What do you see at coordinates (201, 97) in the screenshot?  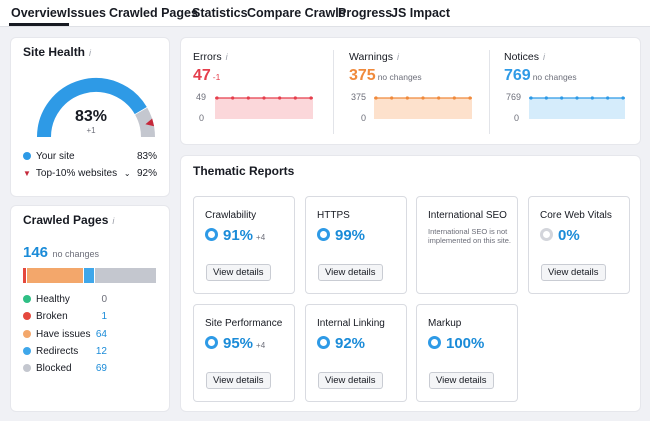 I see `errors-max-label: 49` at bounding box center [201, 97].